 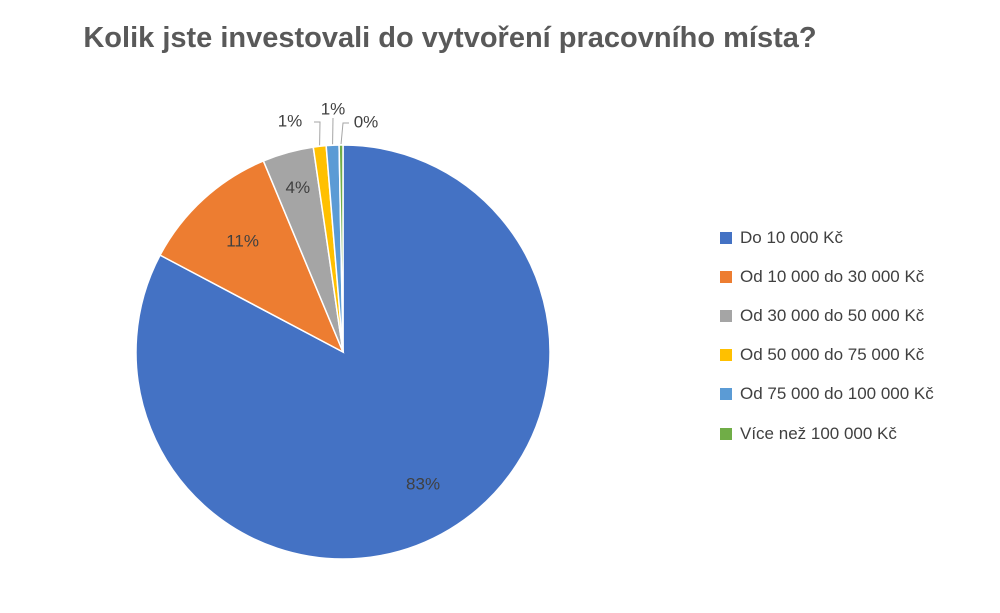 I want to click on legend-item: Více než 100 000 Kč, so click(x=855, y=433).